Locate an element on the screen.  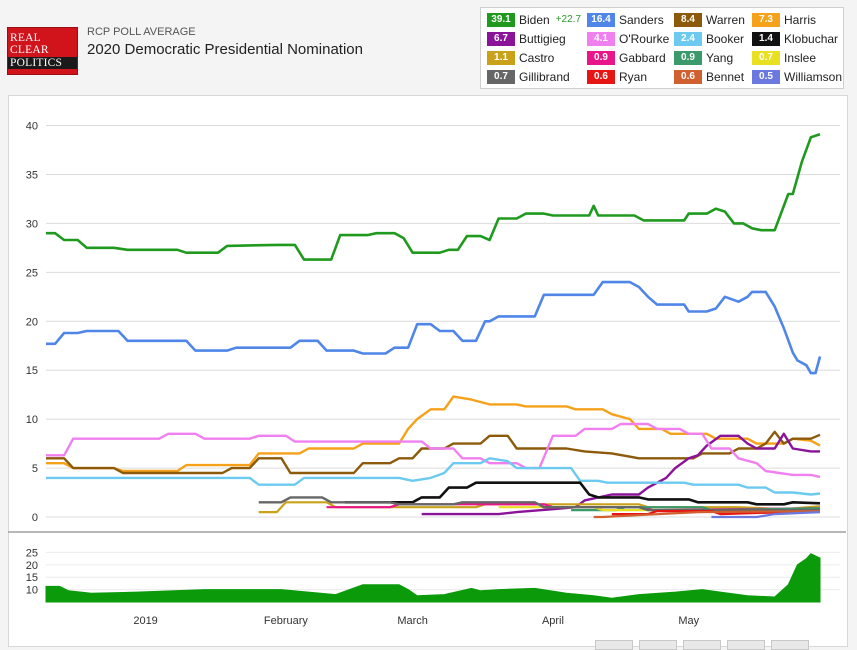
legend-name: O'Rourke is located at coordinates (644, 38).